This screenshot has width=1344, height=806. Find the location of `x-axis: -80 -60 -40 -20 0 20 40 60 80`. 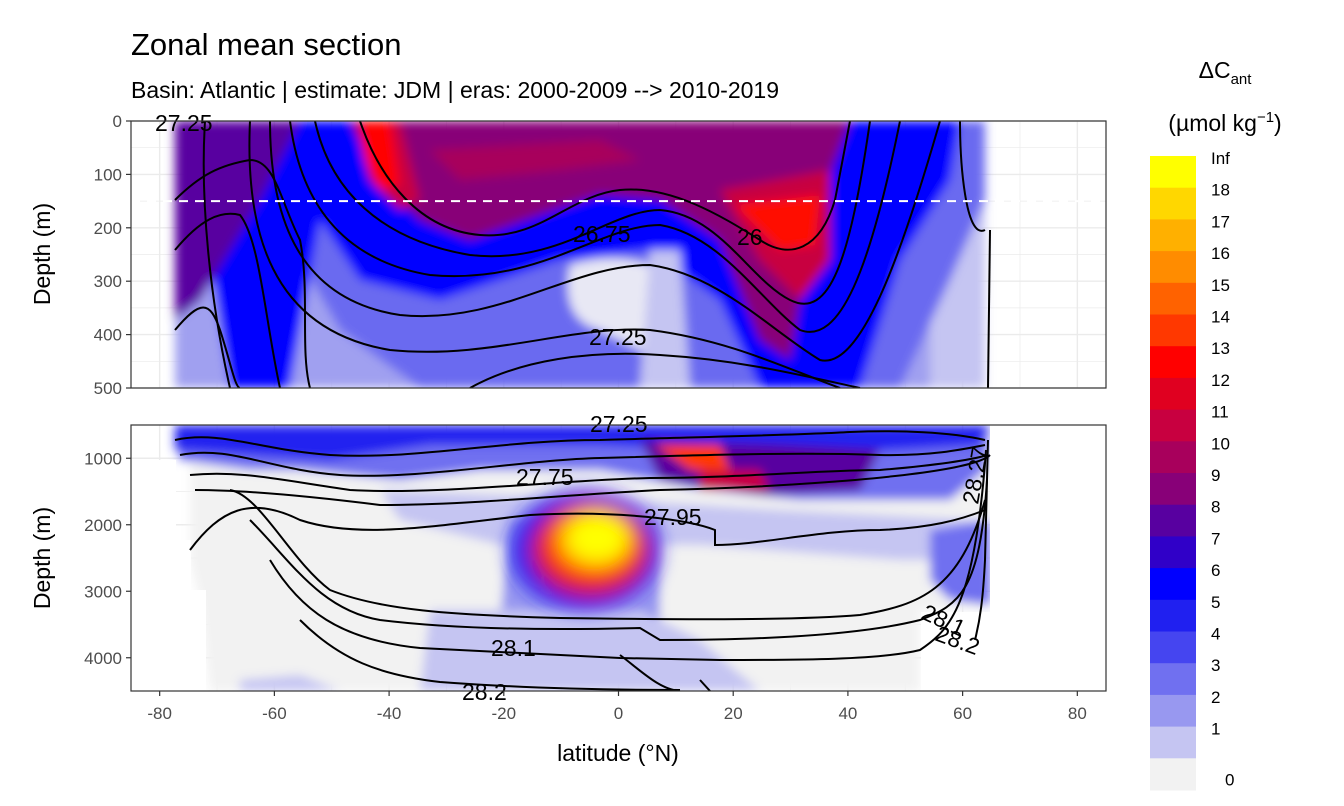

x-axis: -80 -60 -40 -20 0 20 40 60 80 is located at coordinates (617, 707).